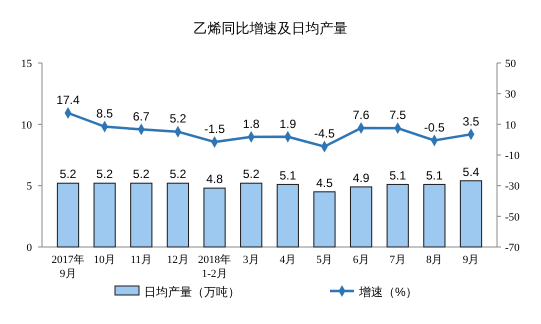 The height and width of the screenshot is (324, 541). I want to click on y-tick-label: 10, so click(26, 125).